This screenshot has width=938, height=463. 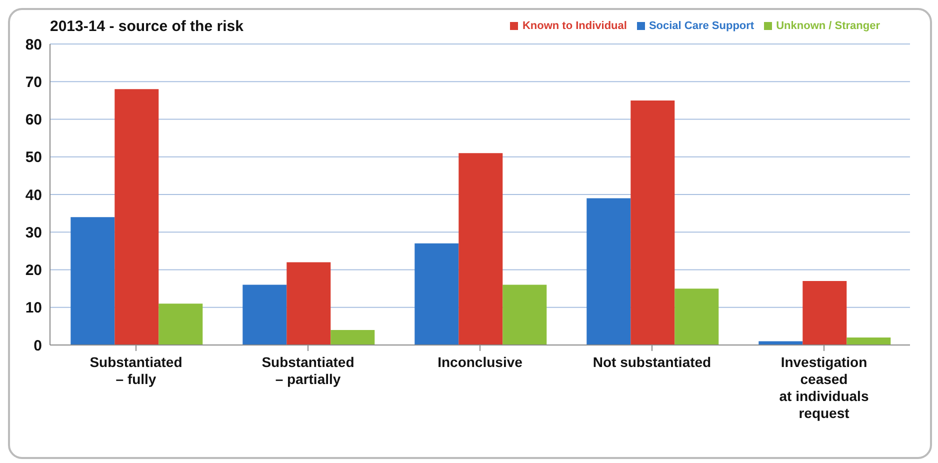 I want to click on x-tick-label: Not substantiated, so click(x=652, y=362).